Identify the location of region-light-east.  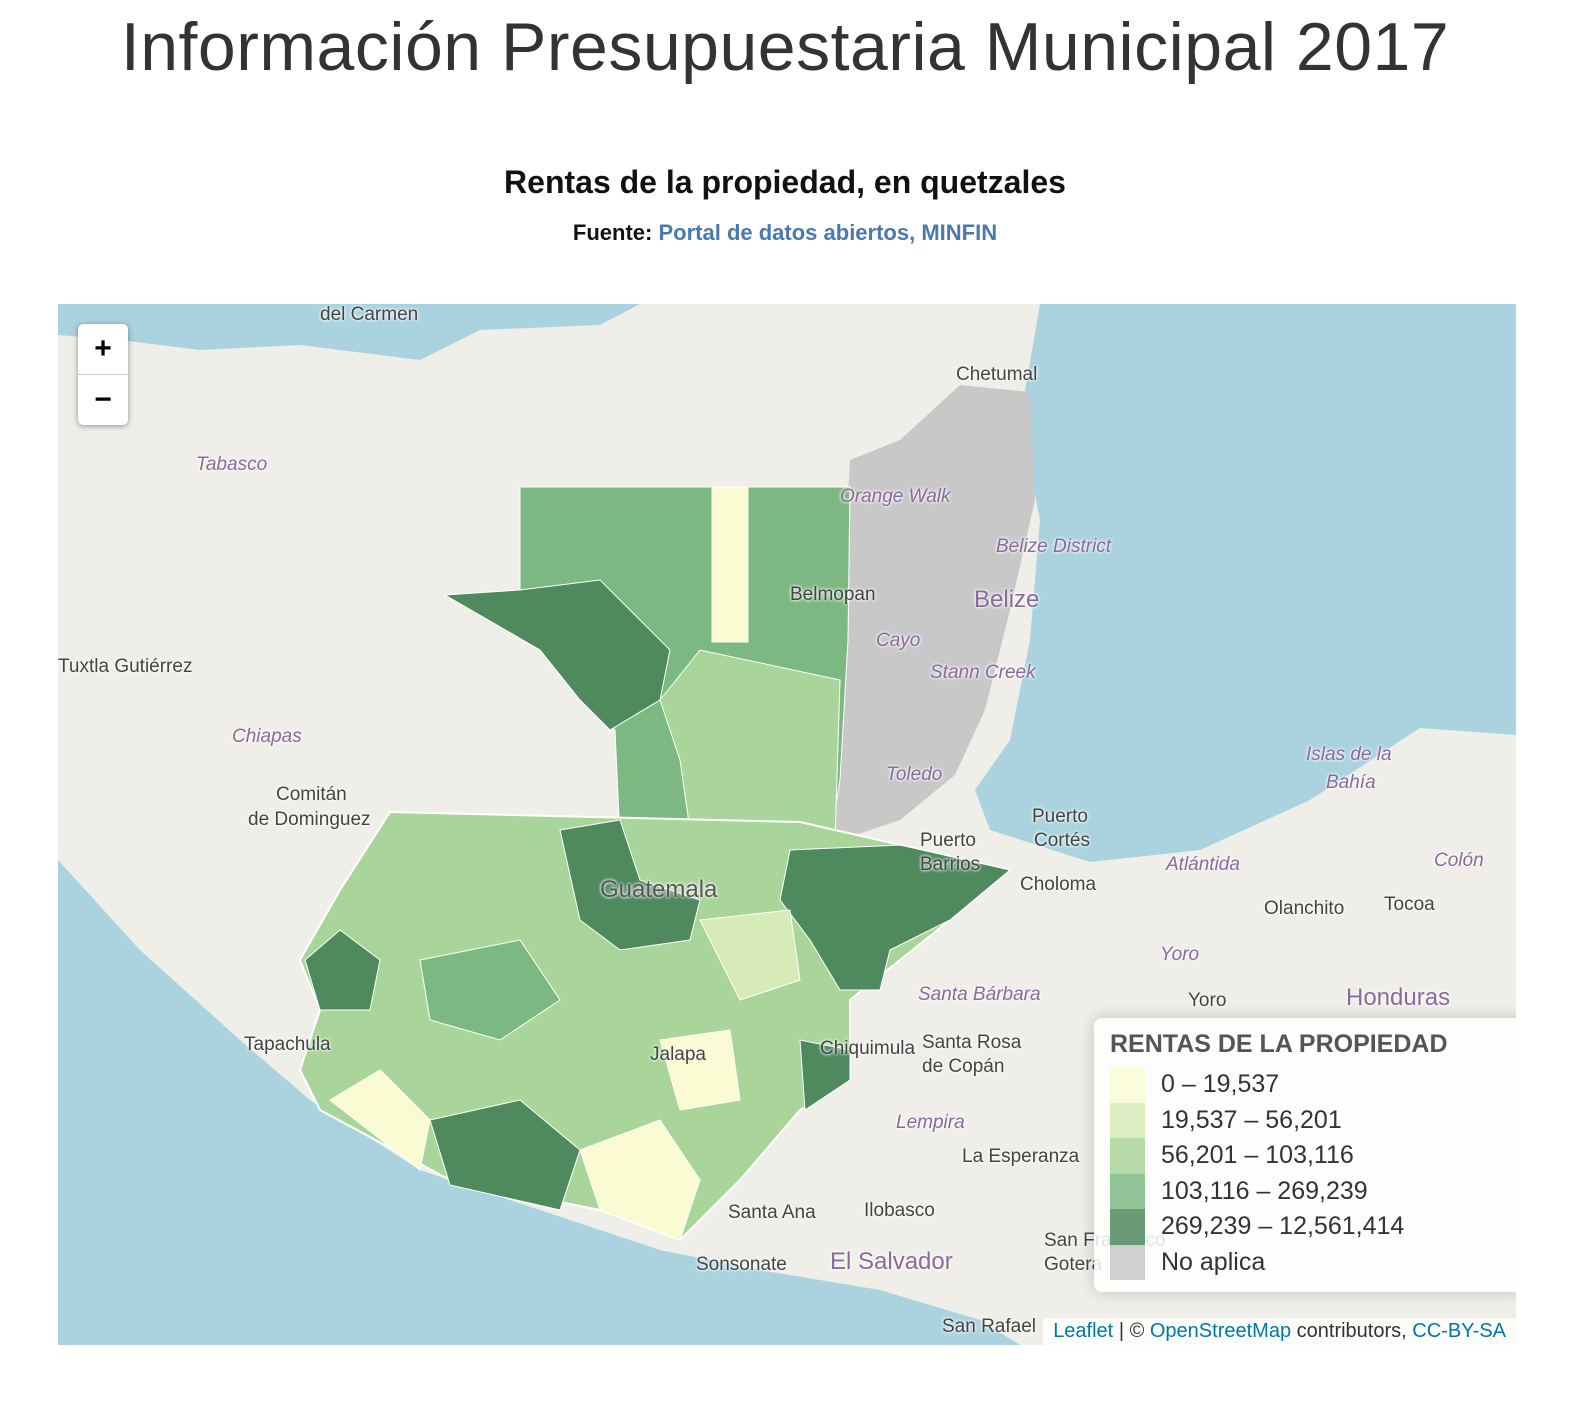
(750, 955).